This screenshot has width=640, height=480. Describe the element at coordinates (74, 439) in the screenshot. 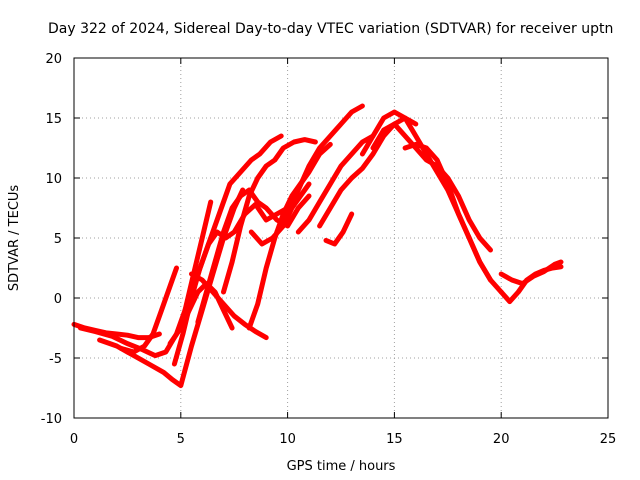

I see `x-tick-label: 0` at that location.